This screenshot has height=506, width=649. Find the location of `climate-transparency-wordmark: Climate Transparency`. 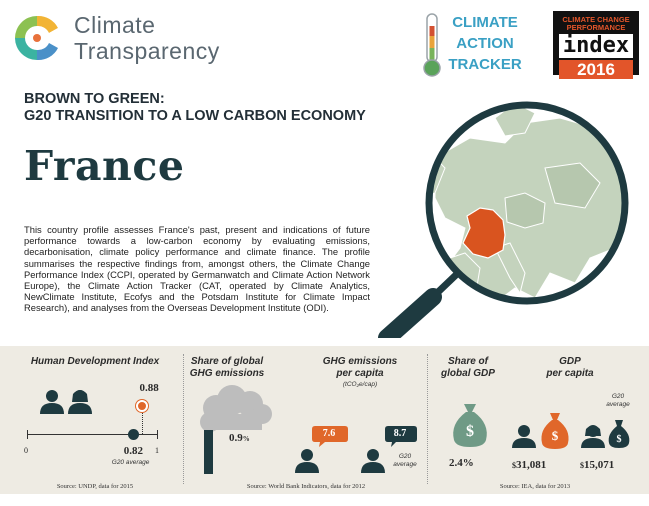

climate-transparency-wordmark: Climate Transparency is located at coordinates (147, 38).